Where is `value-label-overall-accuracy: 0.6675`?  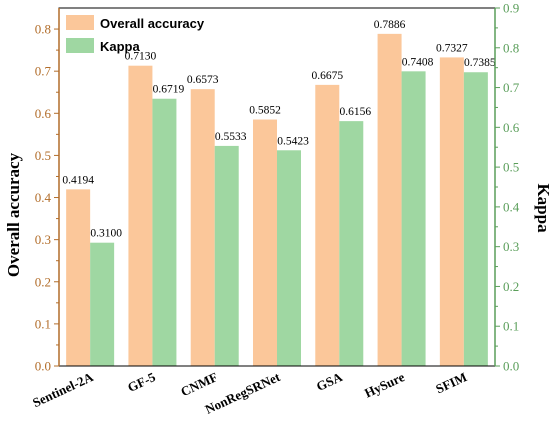
value-label-overall-accuracy: 0.6675 is located at coordinates (327, 76).